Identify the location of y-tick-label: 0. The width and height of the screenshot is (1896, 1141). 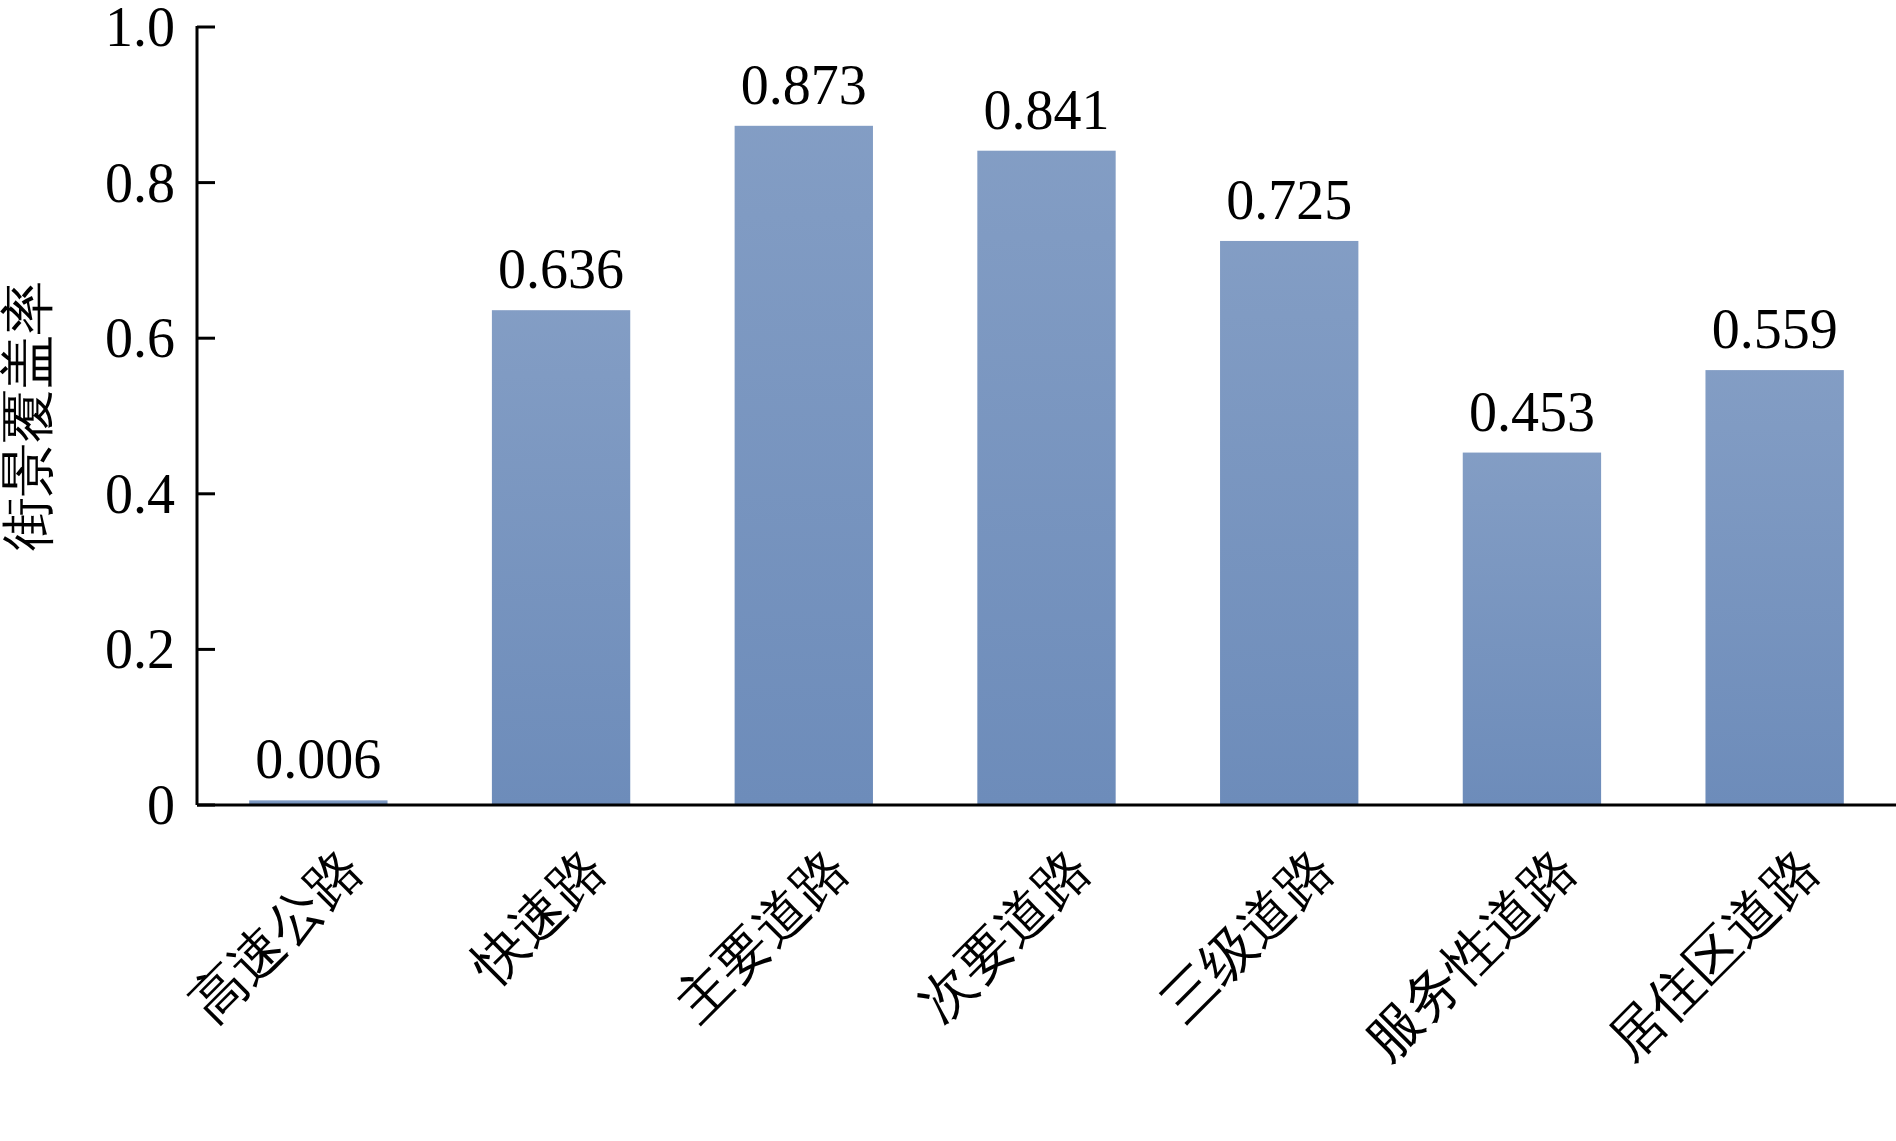
(161, 805).